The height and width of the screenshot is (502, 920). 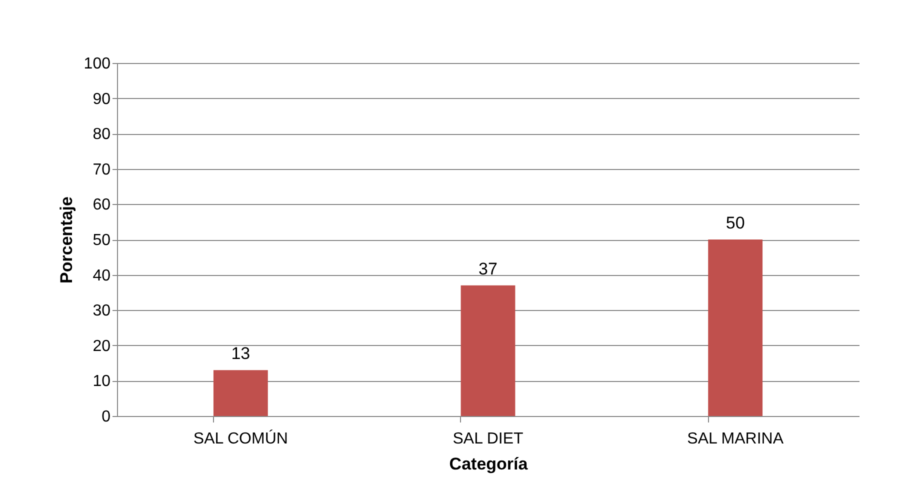 I want to click on y-tick-label: 30, so click(x=101, y=311).